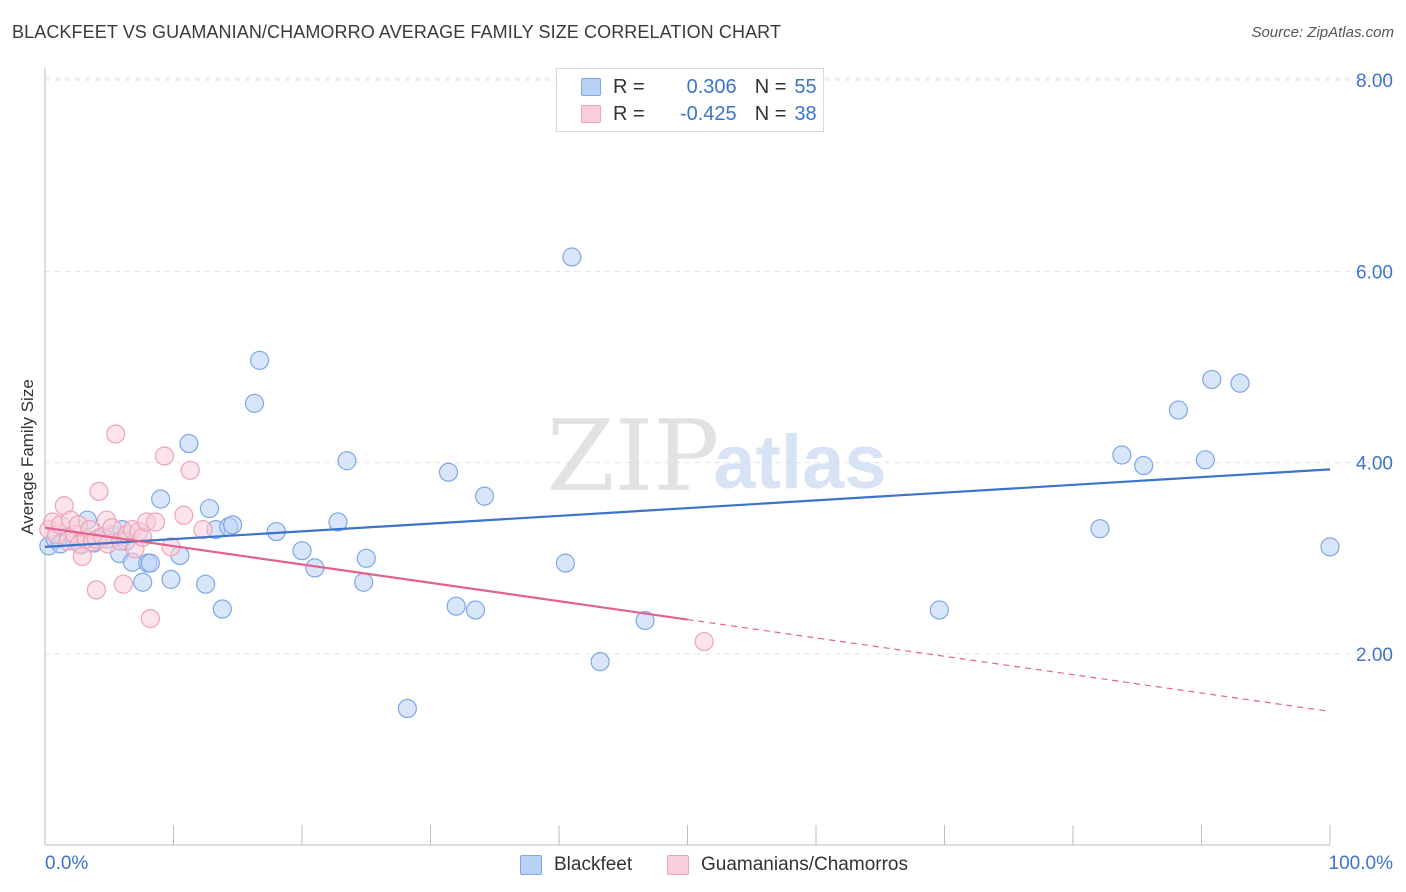 The image size is (1406, 892). I want to click on legend-n-value: 55, so click(805, 86).